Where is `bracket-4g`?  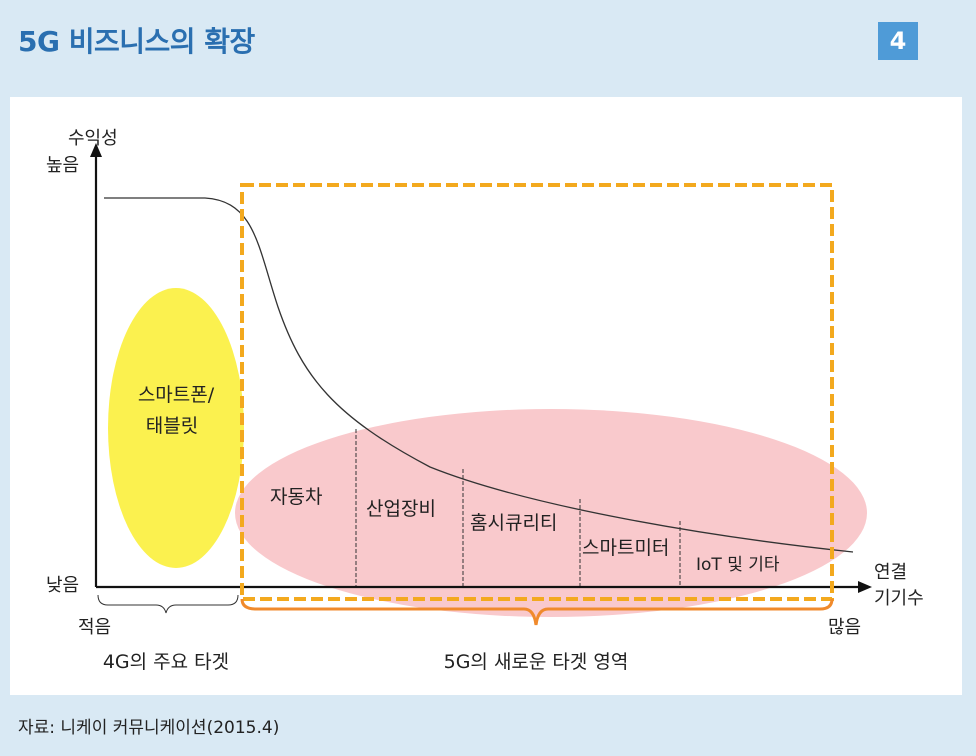 bracket-4g is located at coordinates (168, 604).